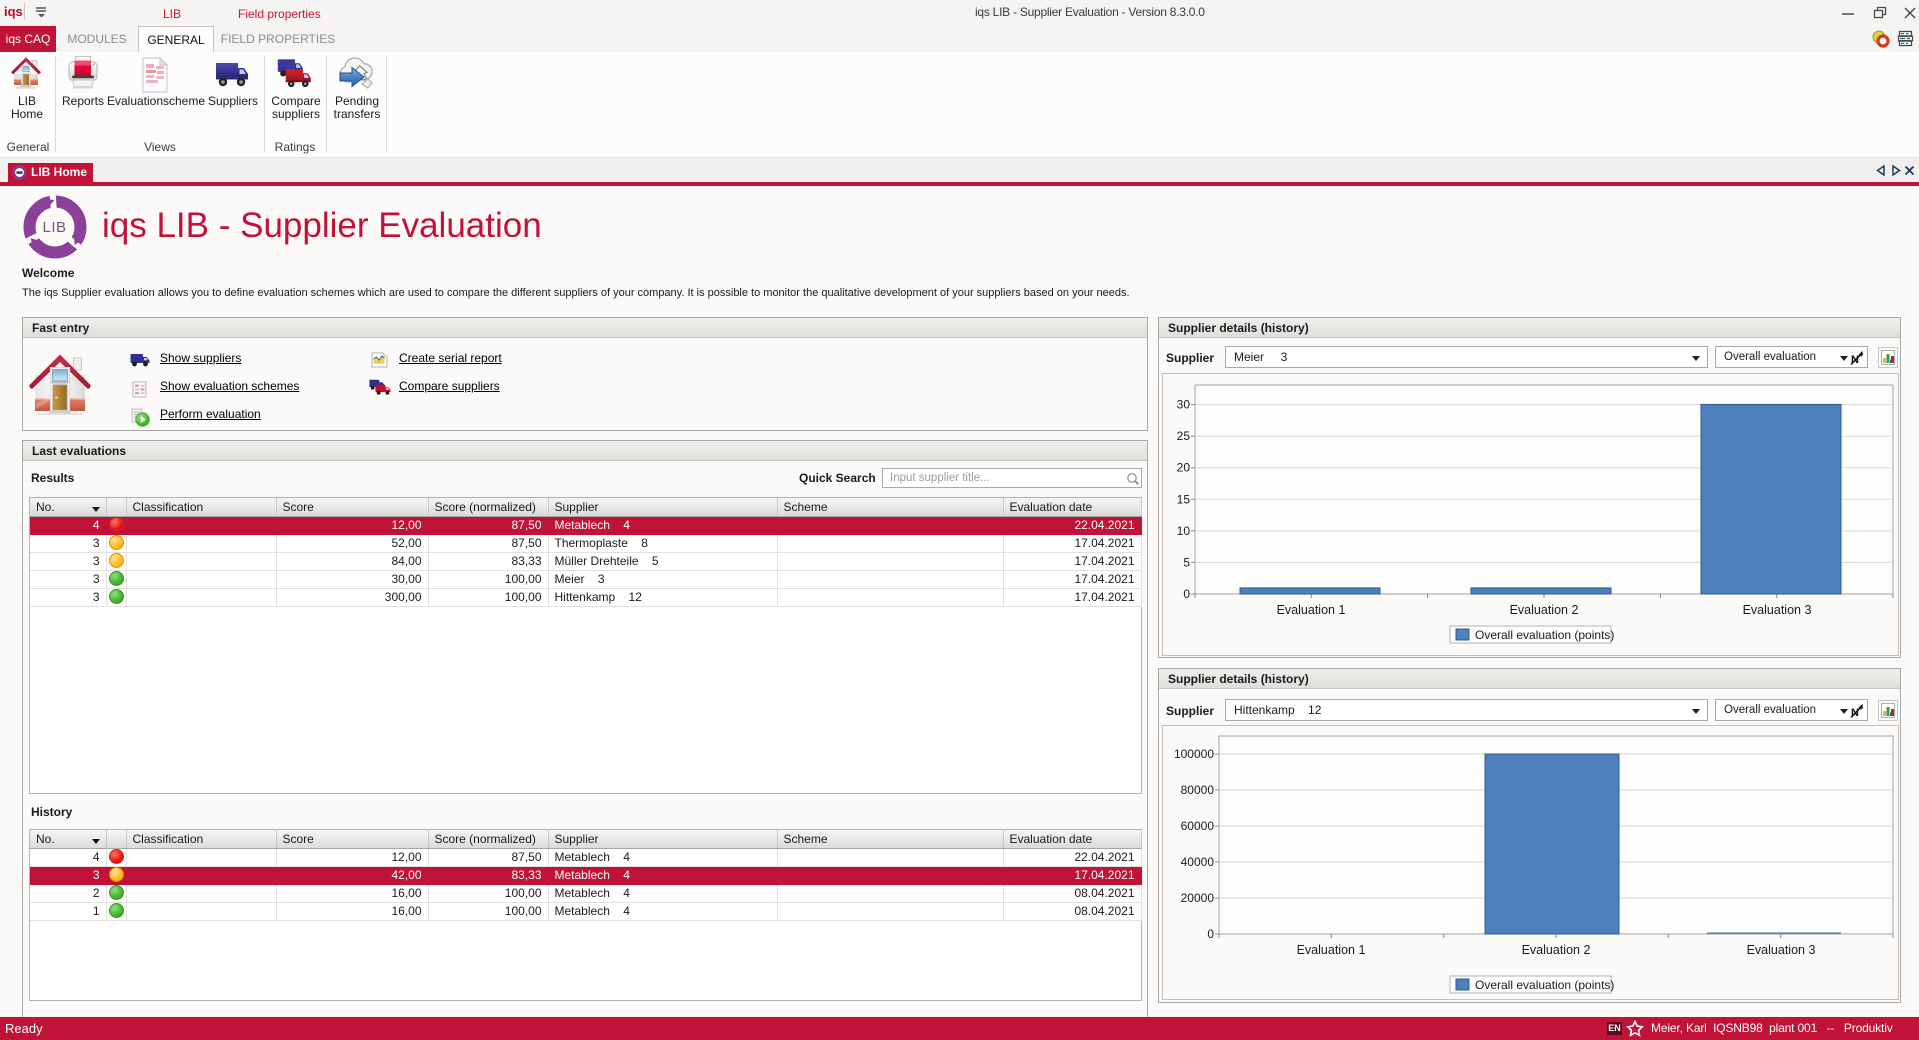  What do you see at coordinates (1198, 790) in the screenshot?
I see `svg-text: 80000` at bounding box center [1198, 790].